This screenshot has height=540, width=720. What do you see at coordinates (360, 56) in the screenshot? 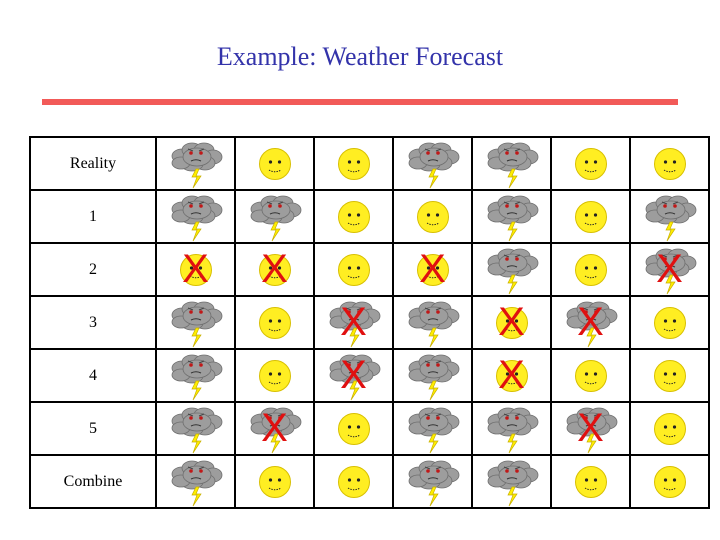
I see `slide-title: Example: Weather Forecast` at bounding box center [360, 56].